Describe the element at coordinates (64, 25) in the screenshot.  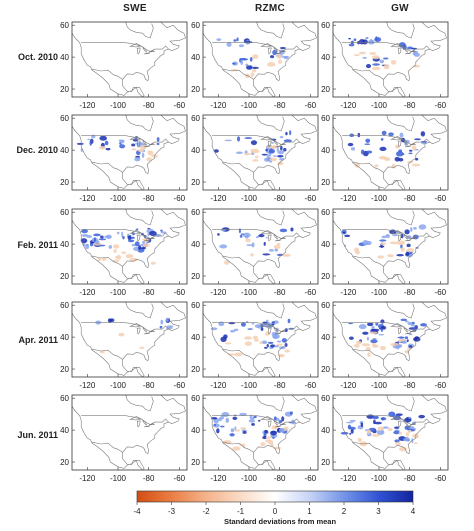
I see `y-tick-label: 60` at that location.